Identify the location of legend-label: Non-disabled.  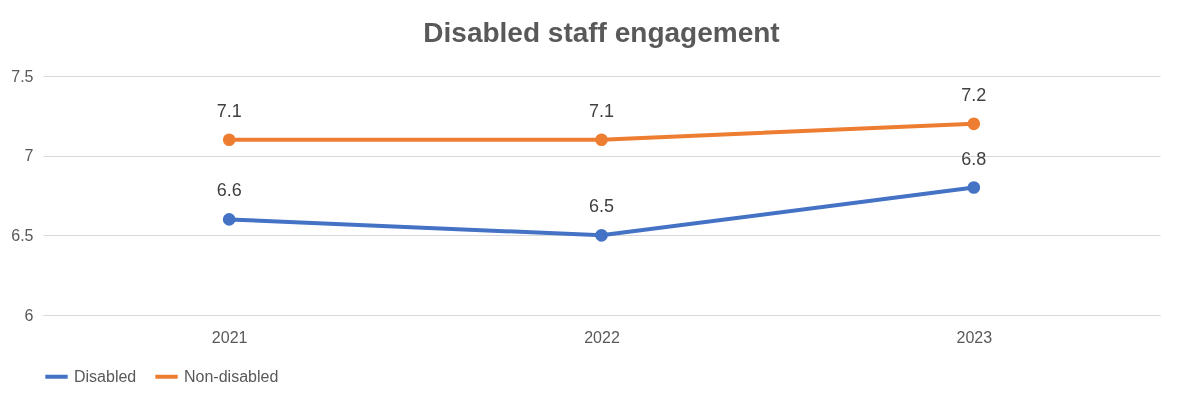
(231, 376).